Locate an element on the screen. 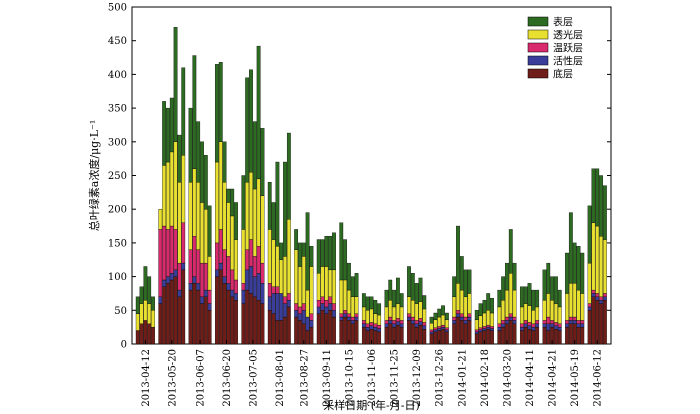  y-axis-label: 总叶绿素a浓度/μg·L⁻¹ is located at coordinates (94, 175).